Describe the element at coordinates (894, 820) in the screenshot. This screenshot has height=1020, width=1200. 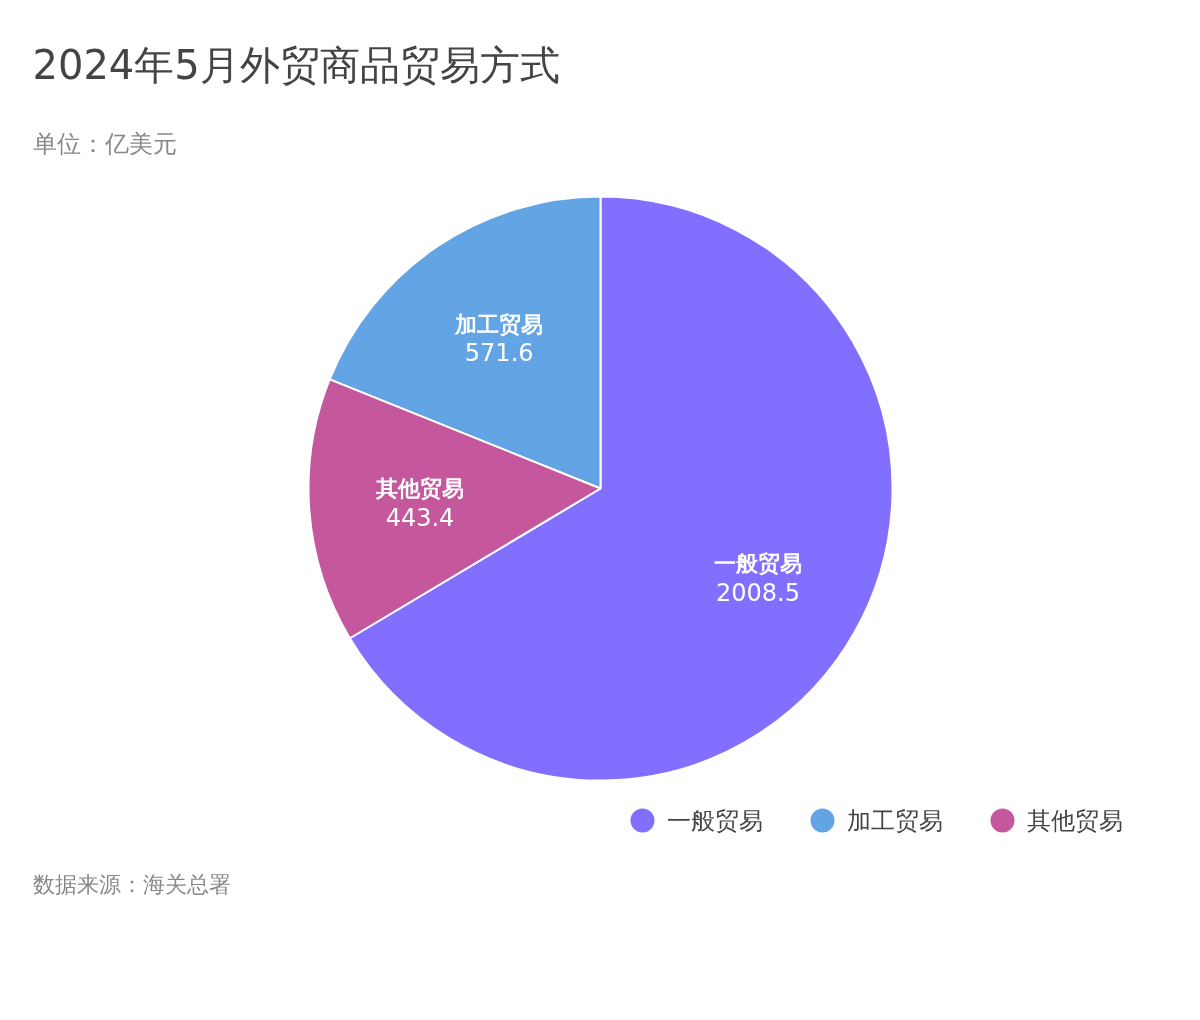
I see `legend-label: 加工贸易` at that location.